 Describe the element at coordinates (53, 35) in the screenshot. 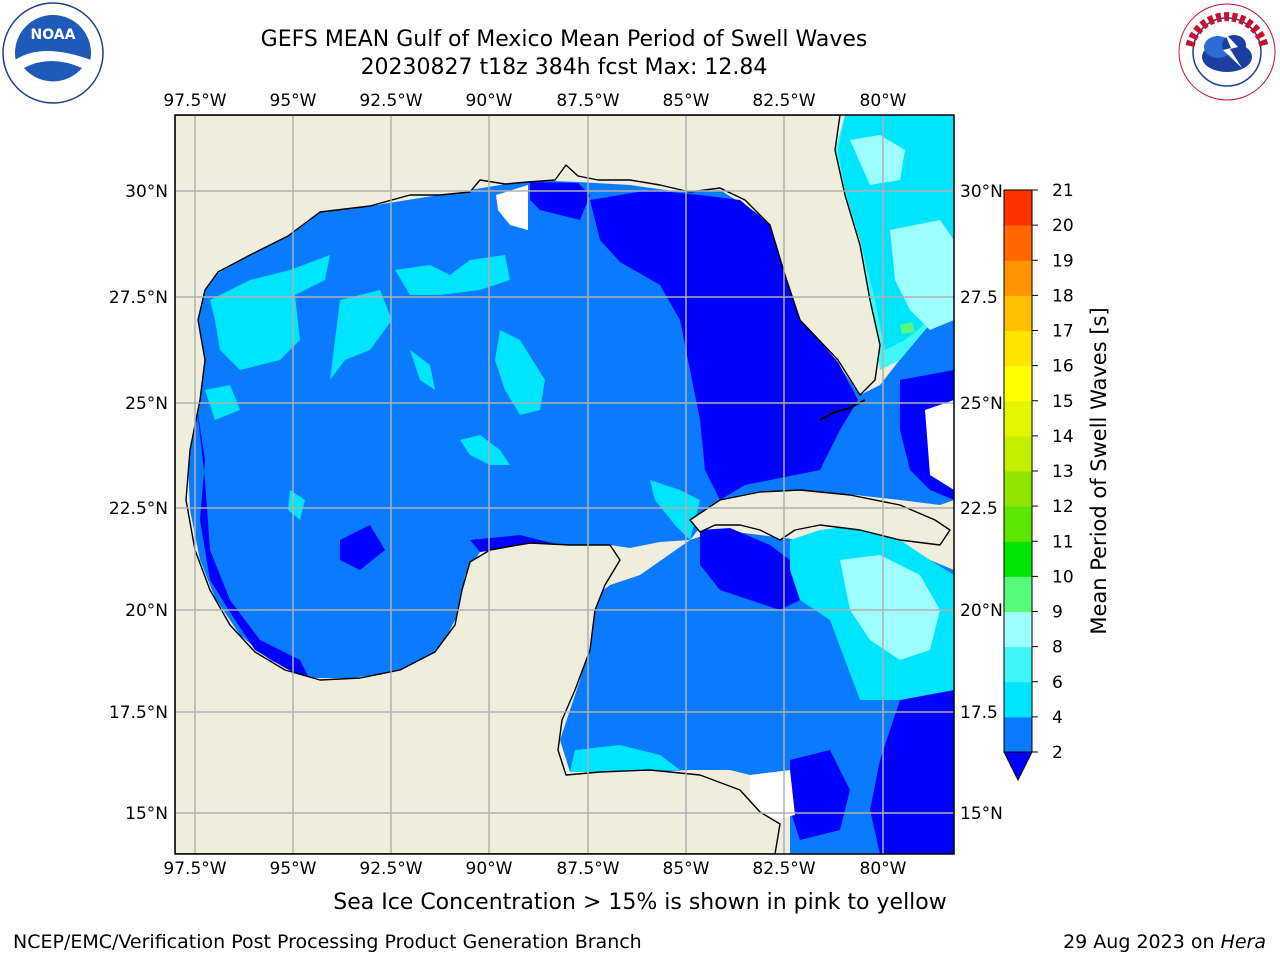

I see `svg-text: NOAA` at that location.